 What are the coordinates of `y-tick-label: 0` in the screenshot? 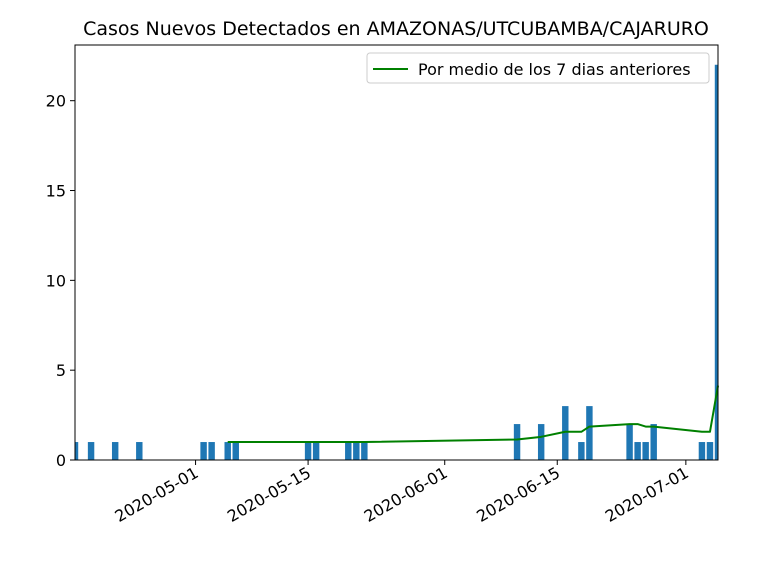 It's located at (61, 460).